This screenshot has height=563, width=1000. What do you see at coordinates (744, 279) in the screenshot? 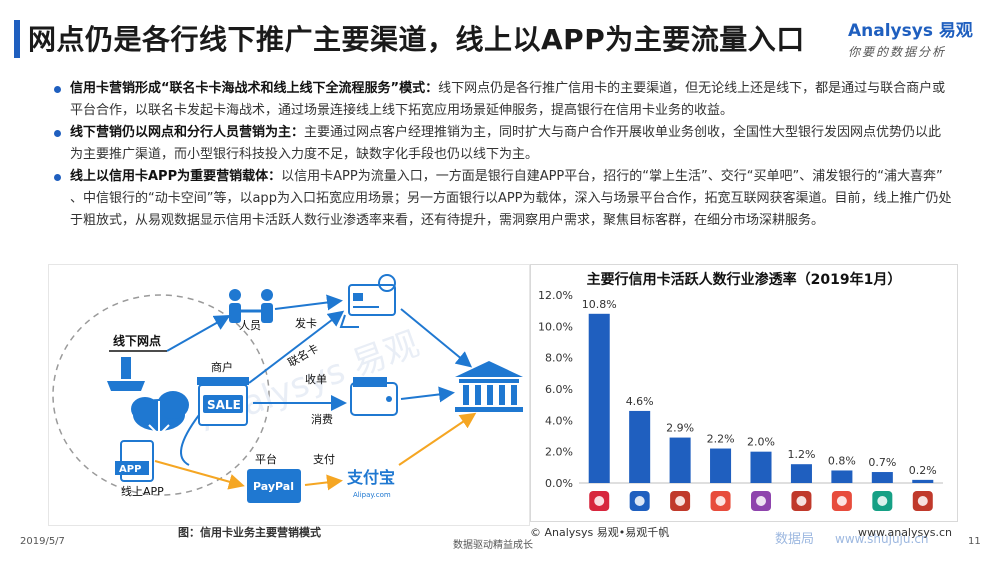
I see `chart-title: 主要行信用卡活跃人数行业渗透率（2019年1月）` at bounding box center [744, 279].